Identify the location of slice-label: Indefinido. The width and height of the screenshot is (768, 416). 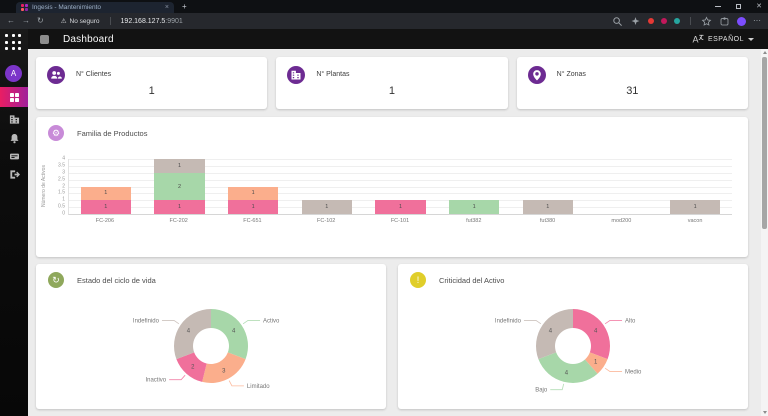
(508, 321).